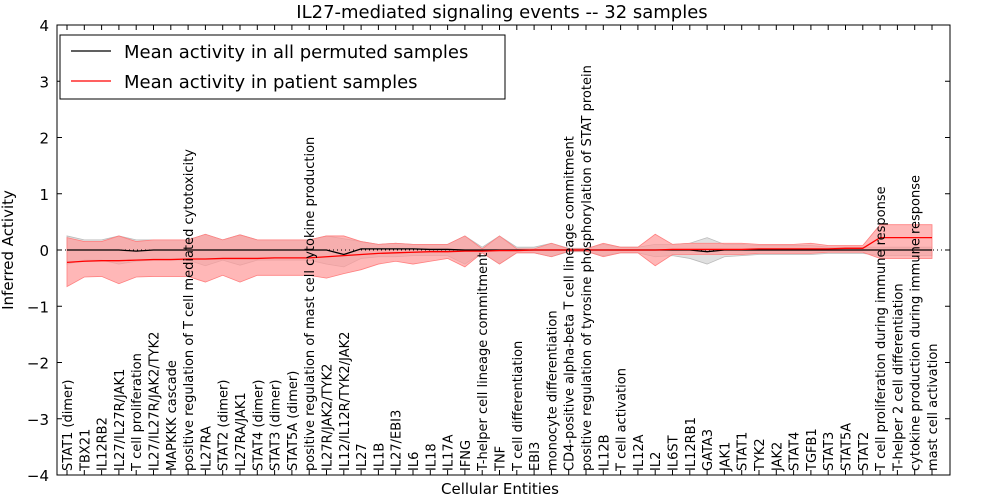 This screenshot has height=504, width=1000. I want to click on x-tick-label: IL12RB1, so click(691, 444).